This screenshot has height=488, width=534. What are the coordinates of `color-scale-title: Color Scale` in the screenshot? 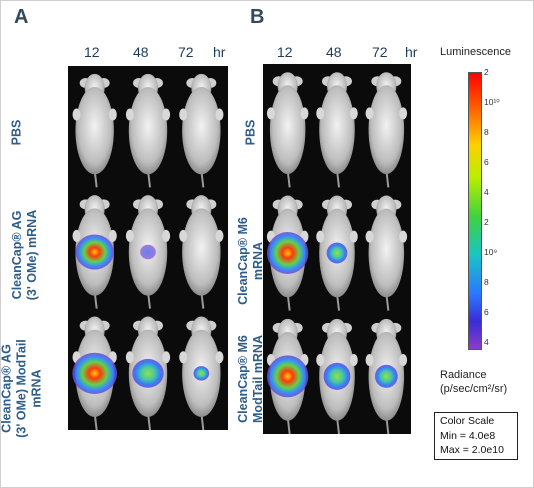 It's located at (467, 421).